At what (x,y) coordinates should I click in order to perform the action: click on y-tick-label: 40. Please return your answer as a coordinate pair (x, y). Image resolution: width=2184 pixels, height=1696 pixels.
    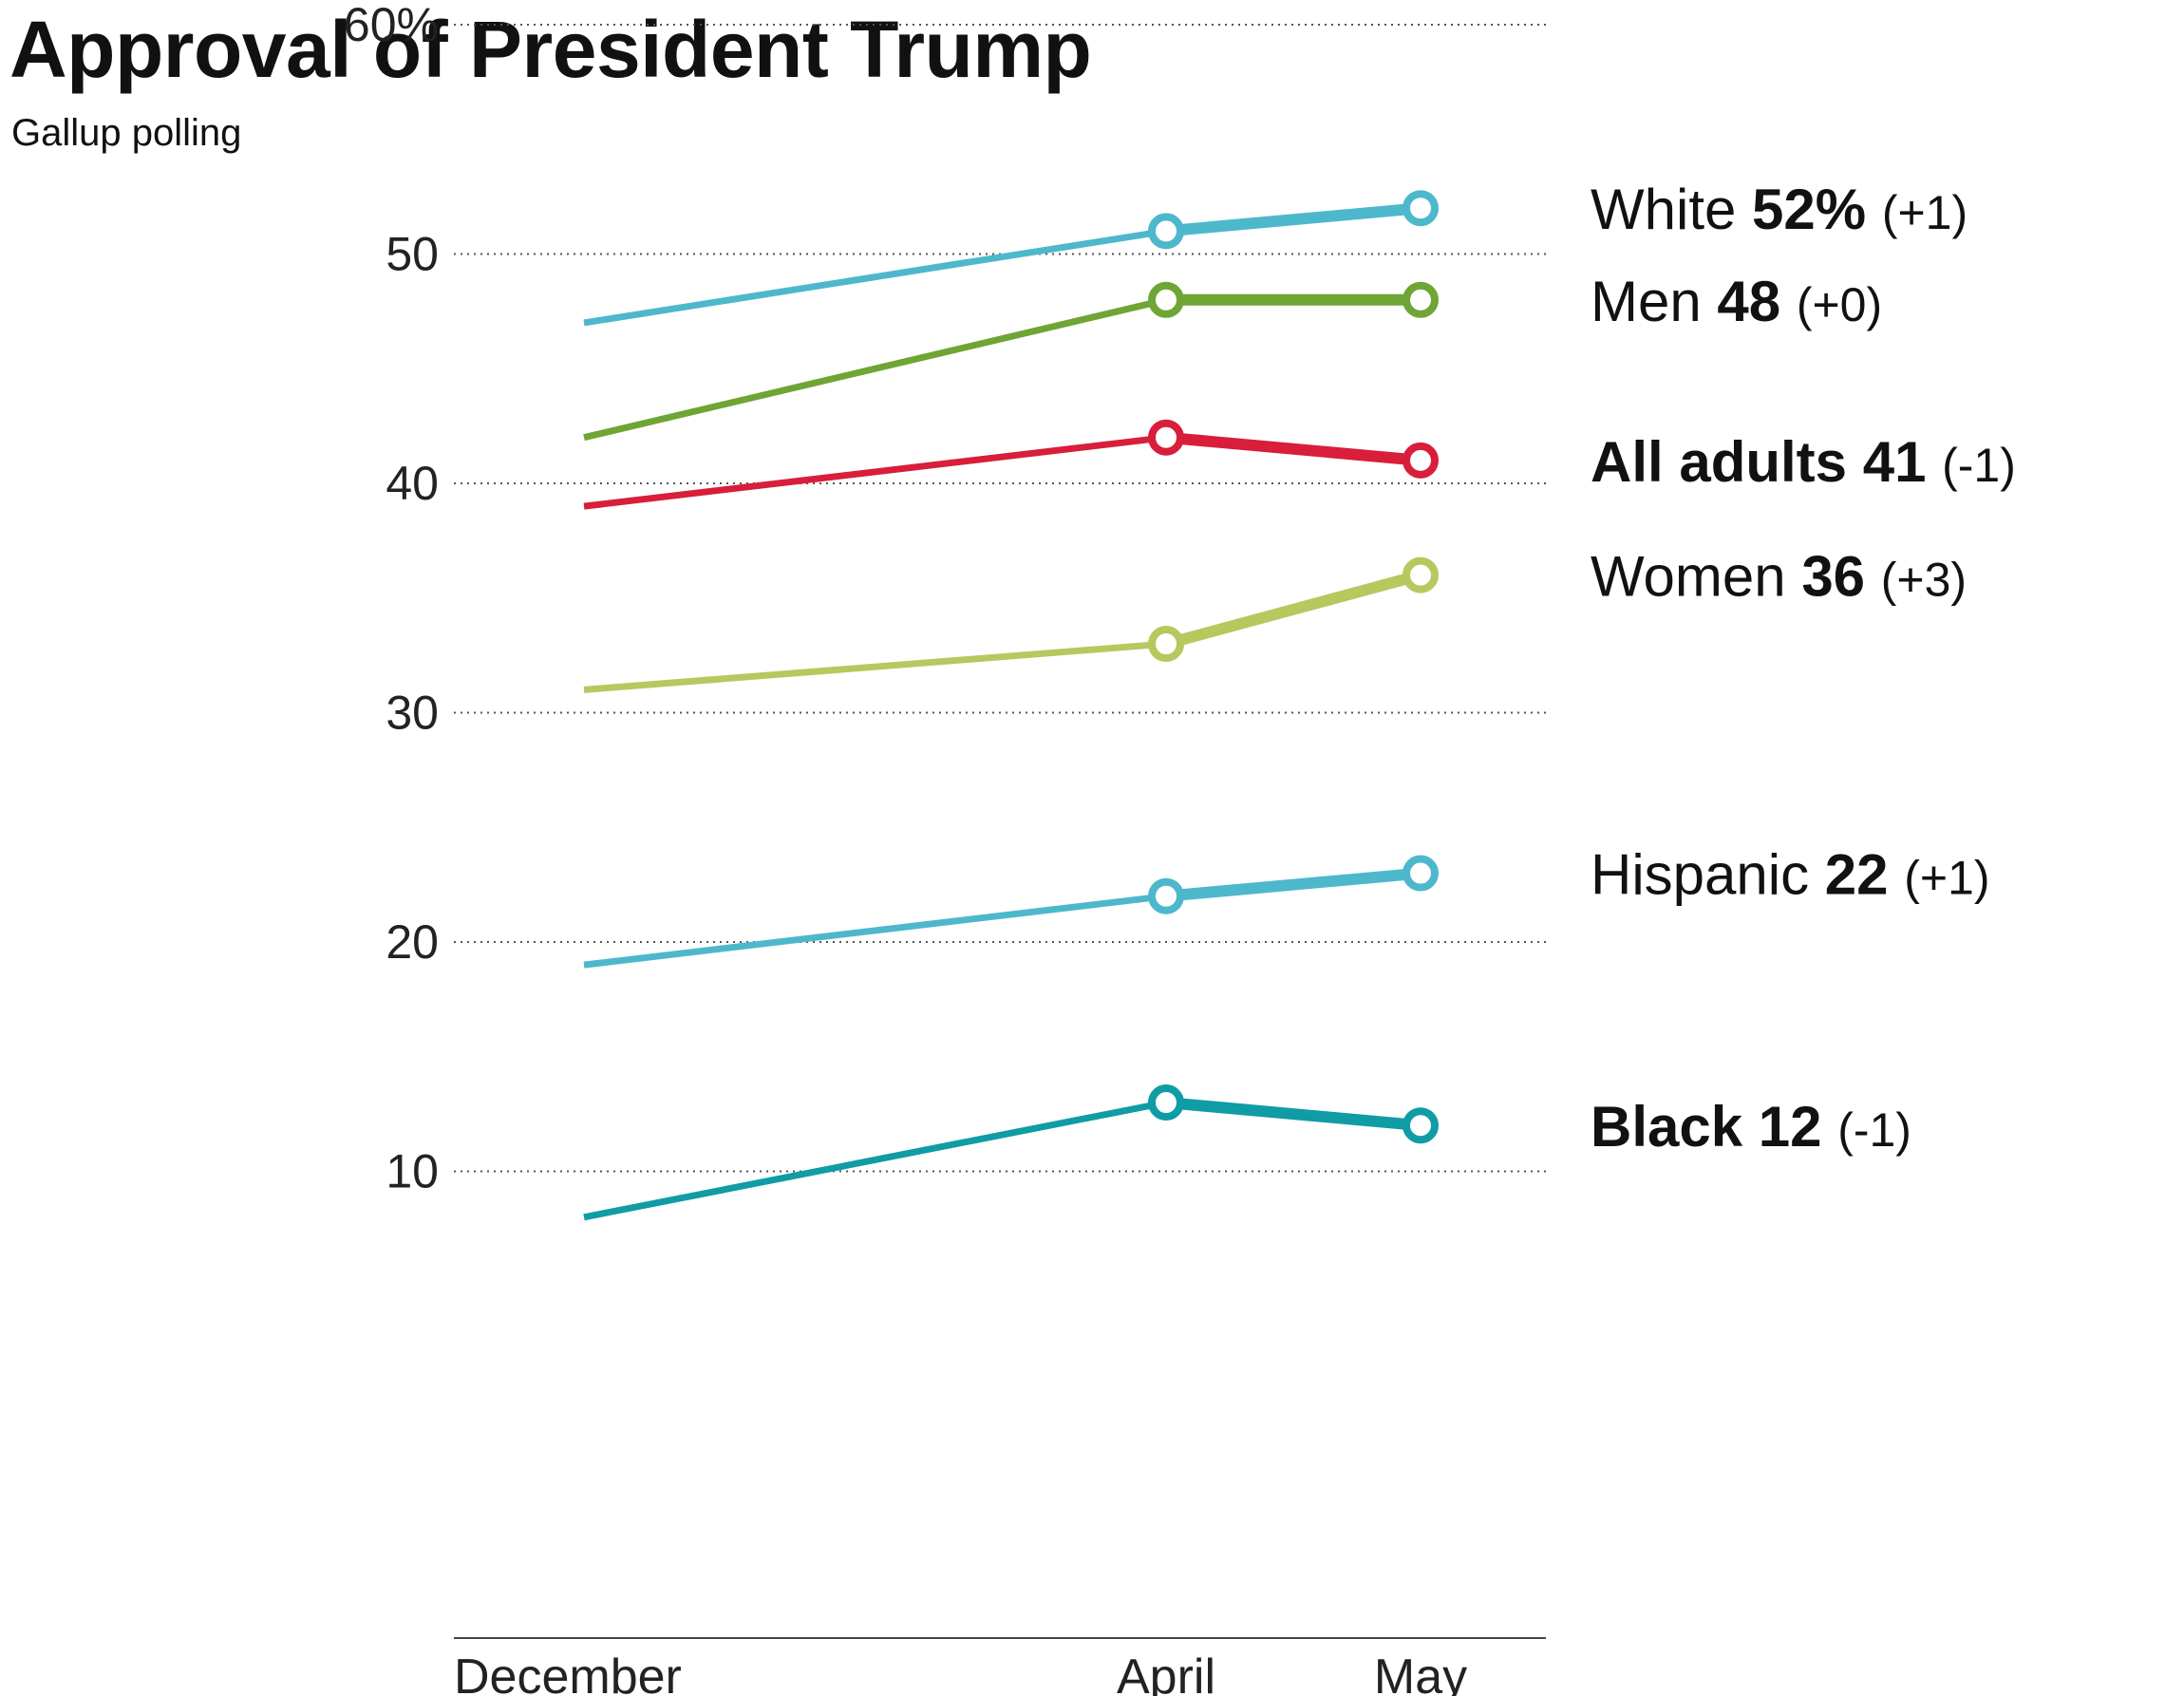
    Looking at the image, I should click on (413, 483).